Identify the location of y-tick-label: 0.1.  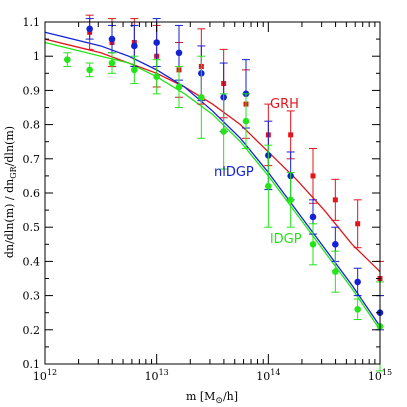
(32, 364).